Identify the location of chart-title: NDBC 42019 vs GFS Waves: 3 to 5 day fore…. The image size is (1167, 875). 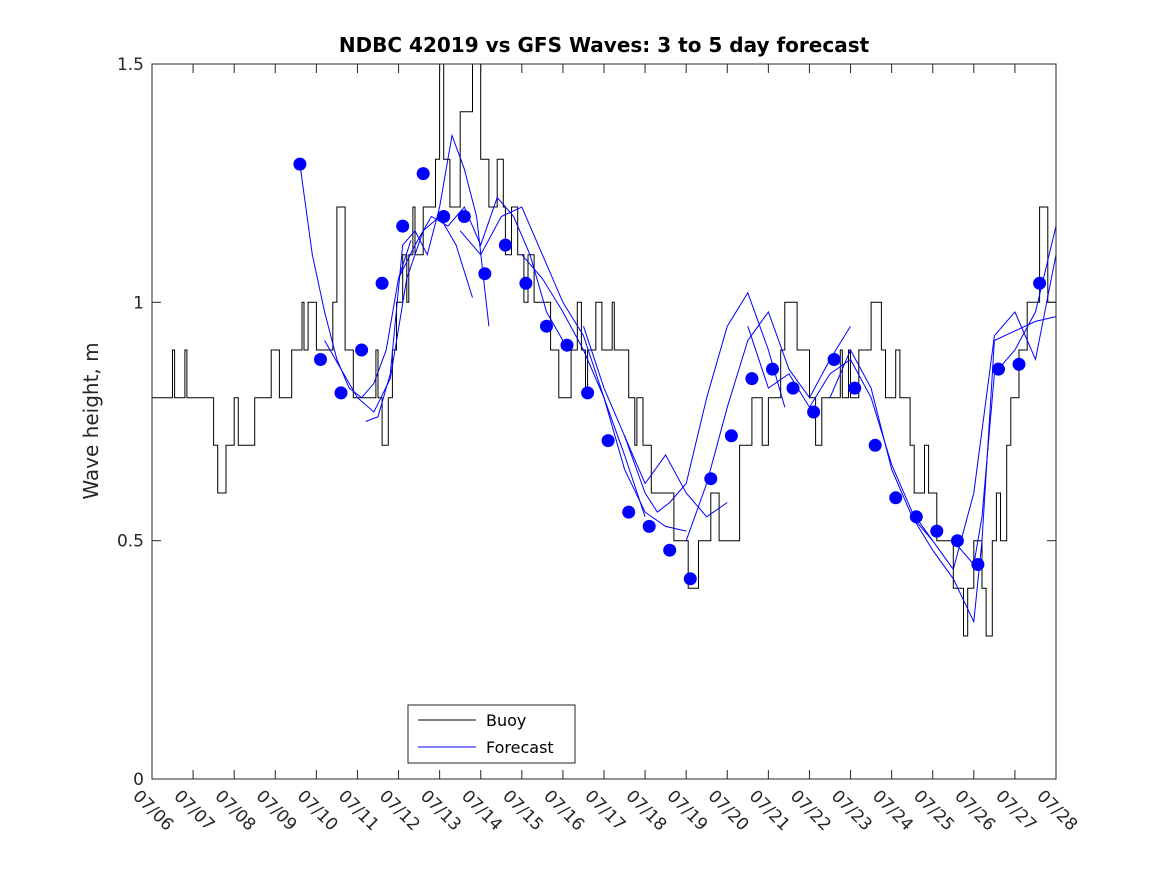
(604, 45).